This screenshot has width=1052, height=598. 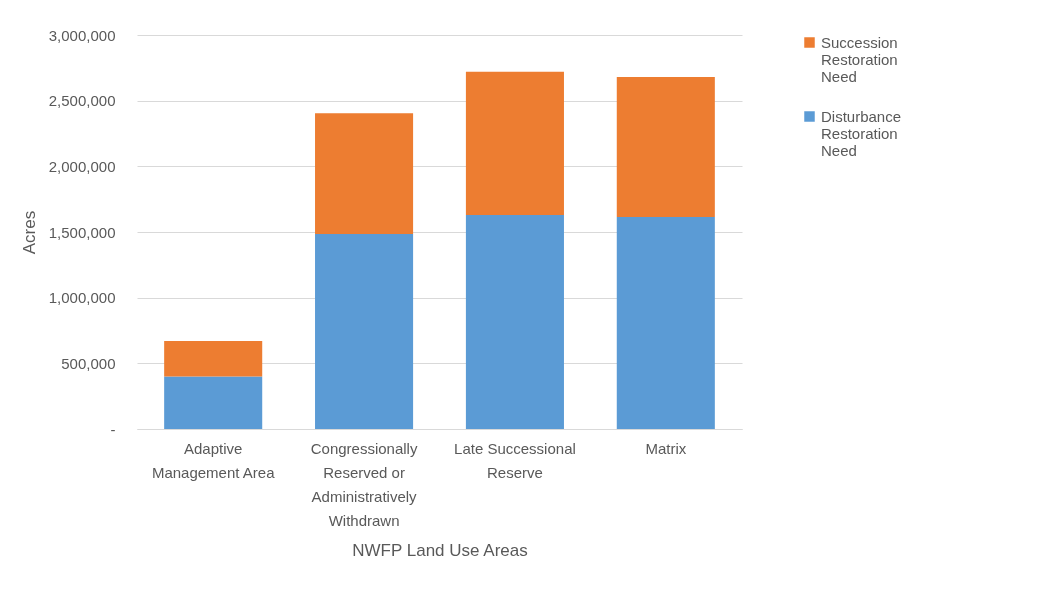 I want to click on legend-label: Succession Restoration Need, so click(x=859, y=59).